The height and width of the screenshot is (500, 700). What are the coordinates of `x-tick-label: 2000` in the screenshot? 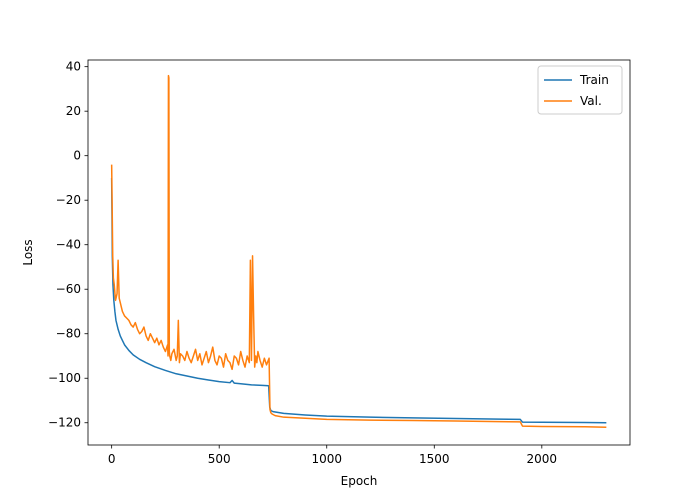 It's located at (542, 459).